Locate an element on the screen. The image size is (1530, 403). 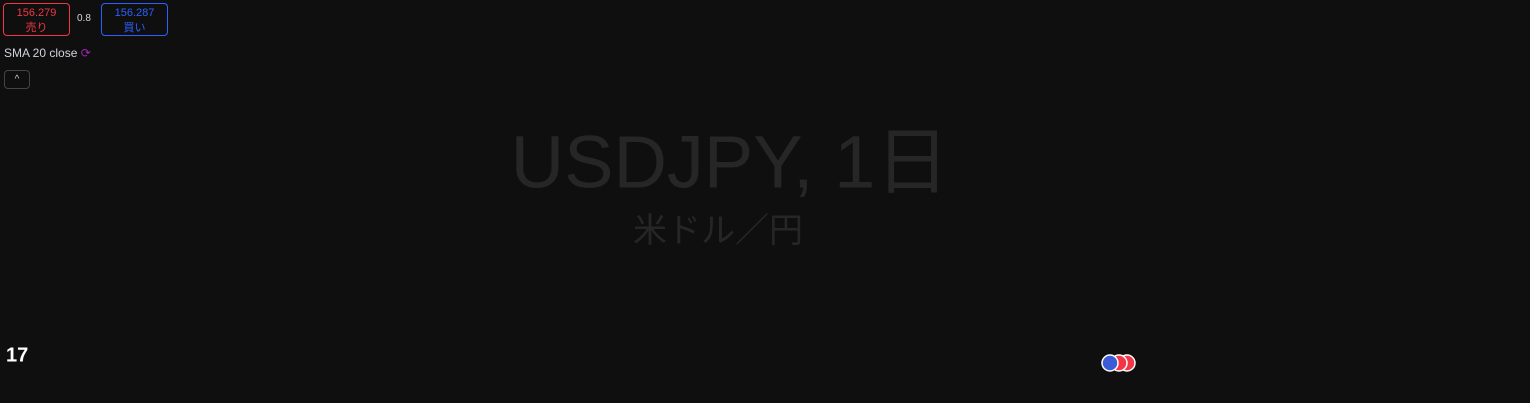
collapse-button: ^ is located at coordinates (17, 79).